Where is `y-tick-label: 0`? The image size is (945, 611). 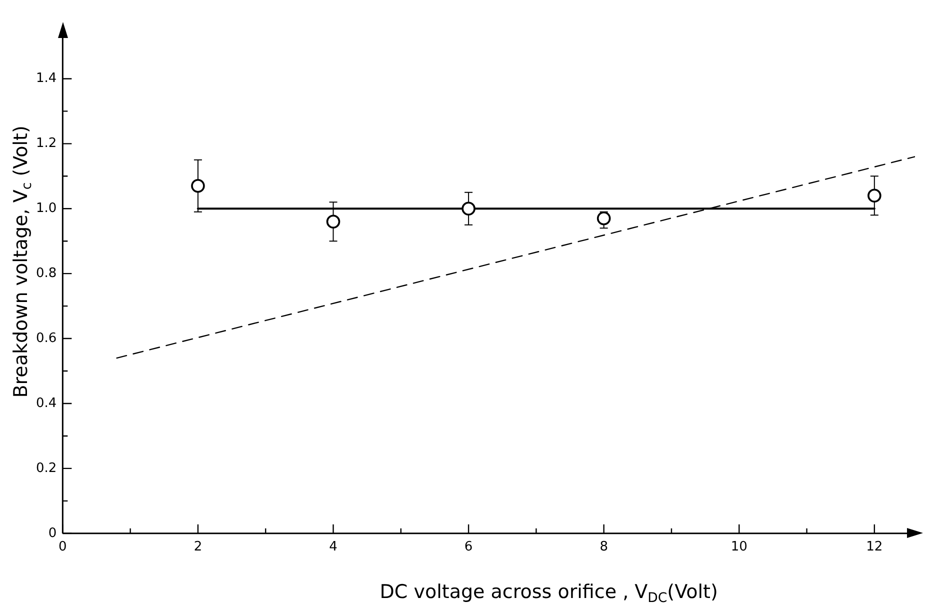
y-tick-label: 0 is located at coordinates (52, 533).